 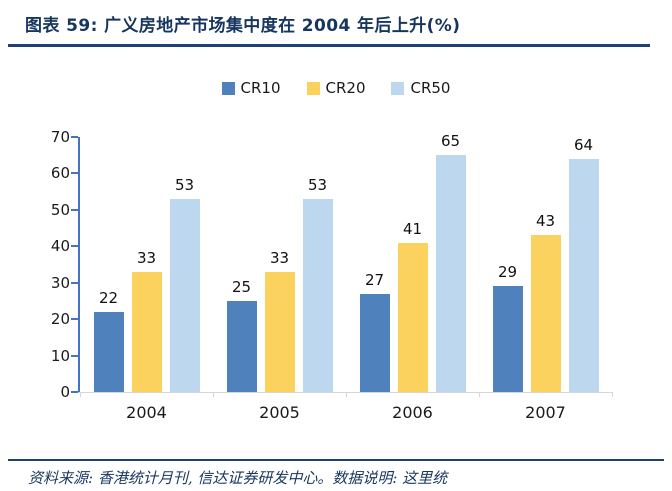 What do you see at coordinates (450, 273) in the screenshot?
I see `bar-cr50-2006` at bounding box center [450, 273].